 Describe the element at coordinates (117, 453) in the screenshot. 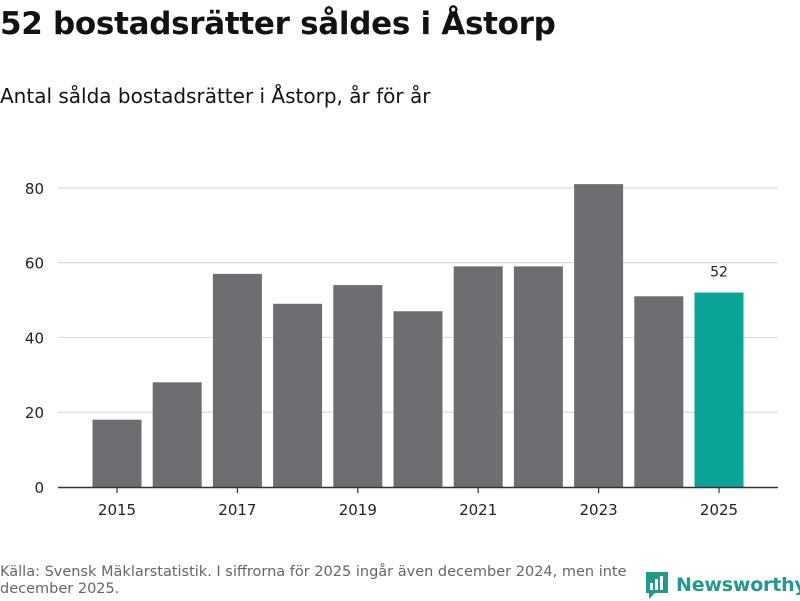

I see `bar-2015` at that location.